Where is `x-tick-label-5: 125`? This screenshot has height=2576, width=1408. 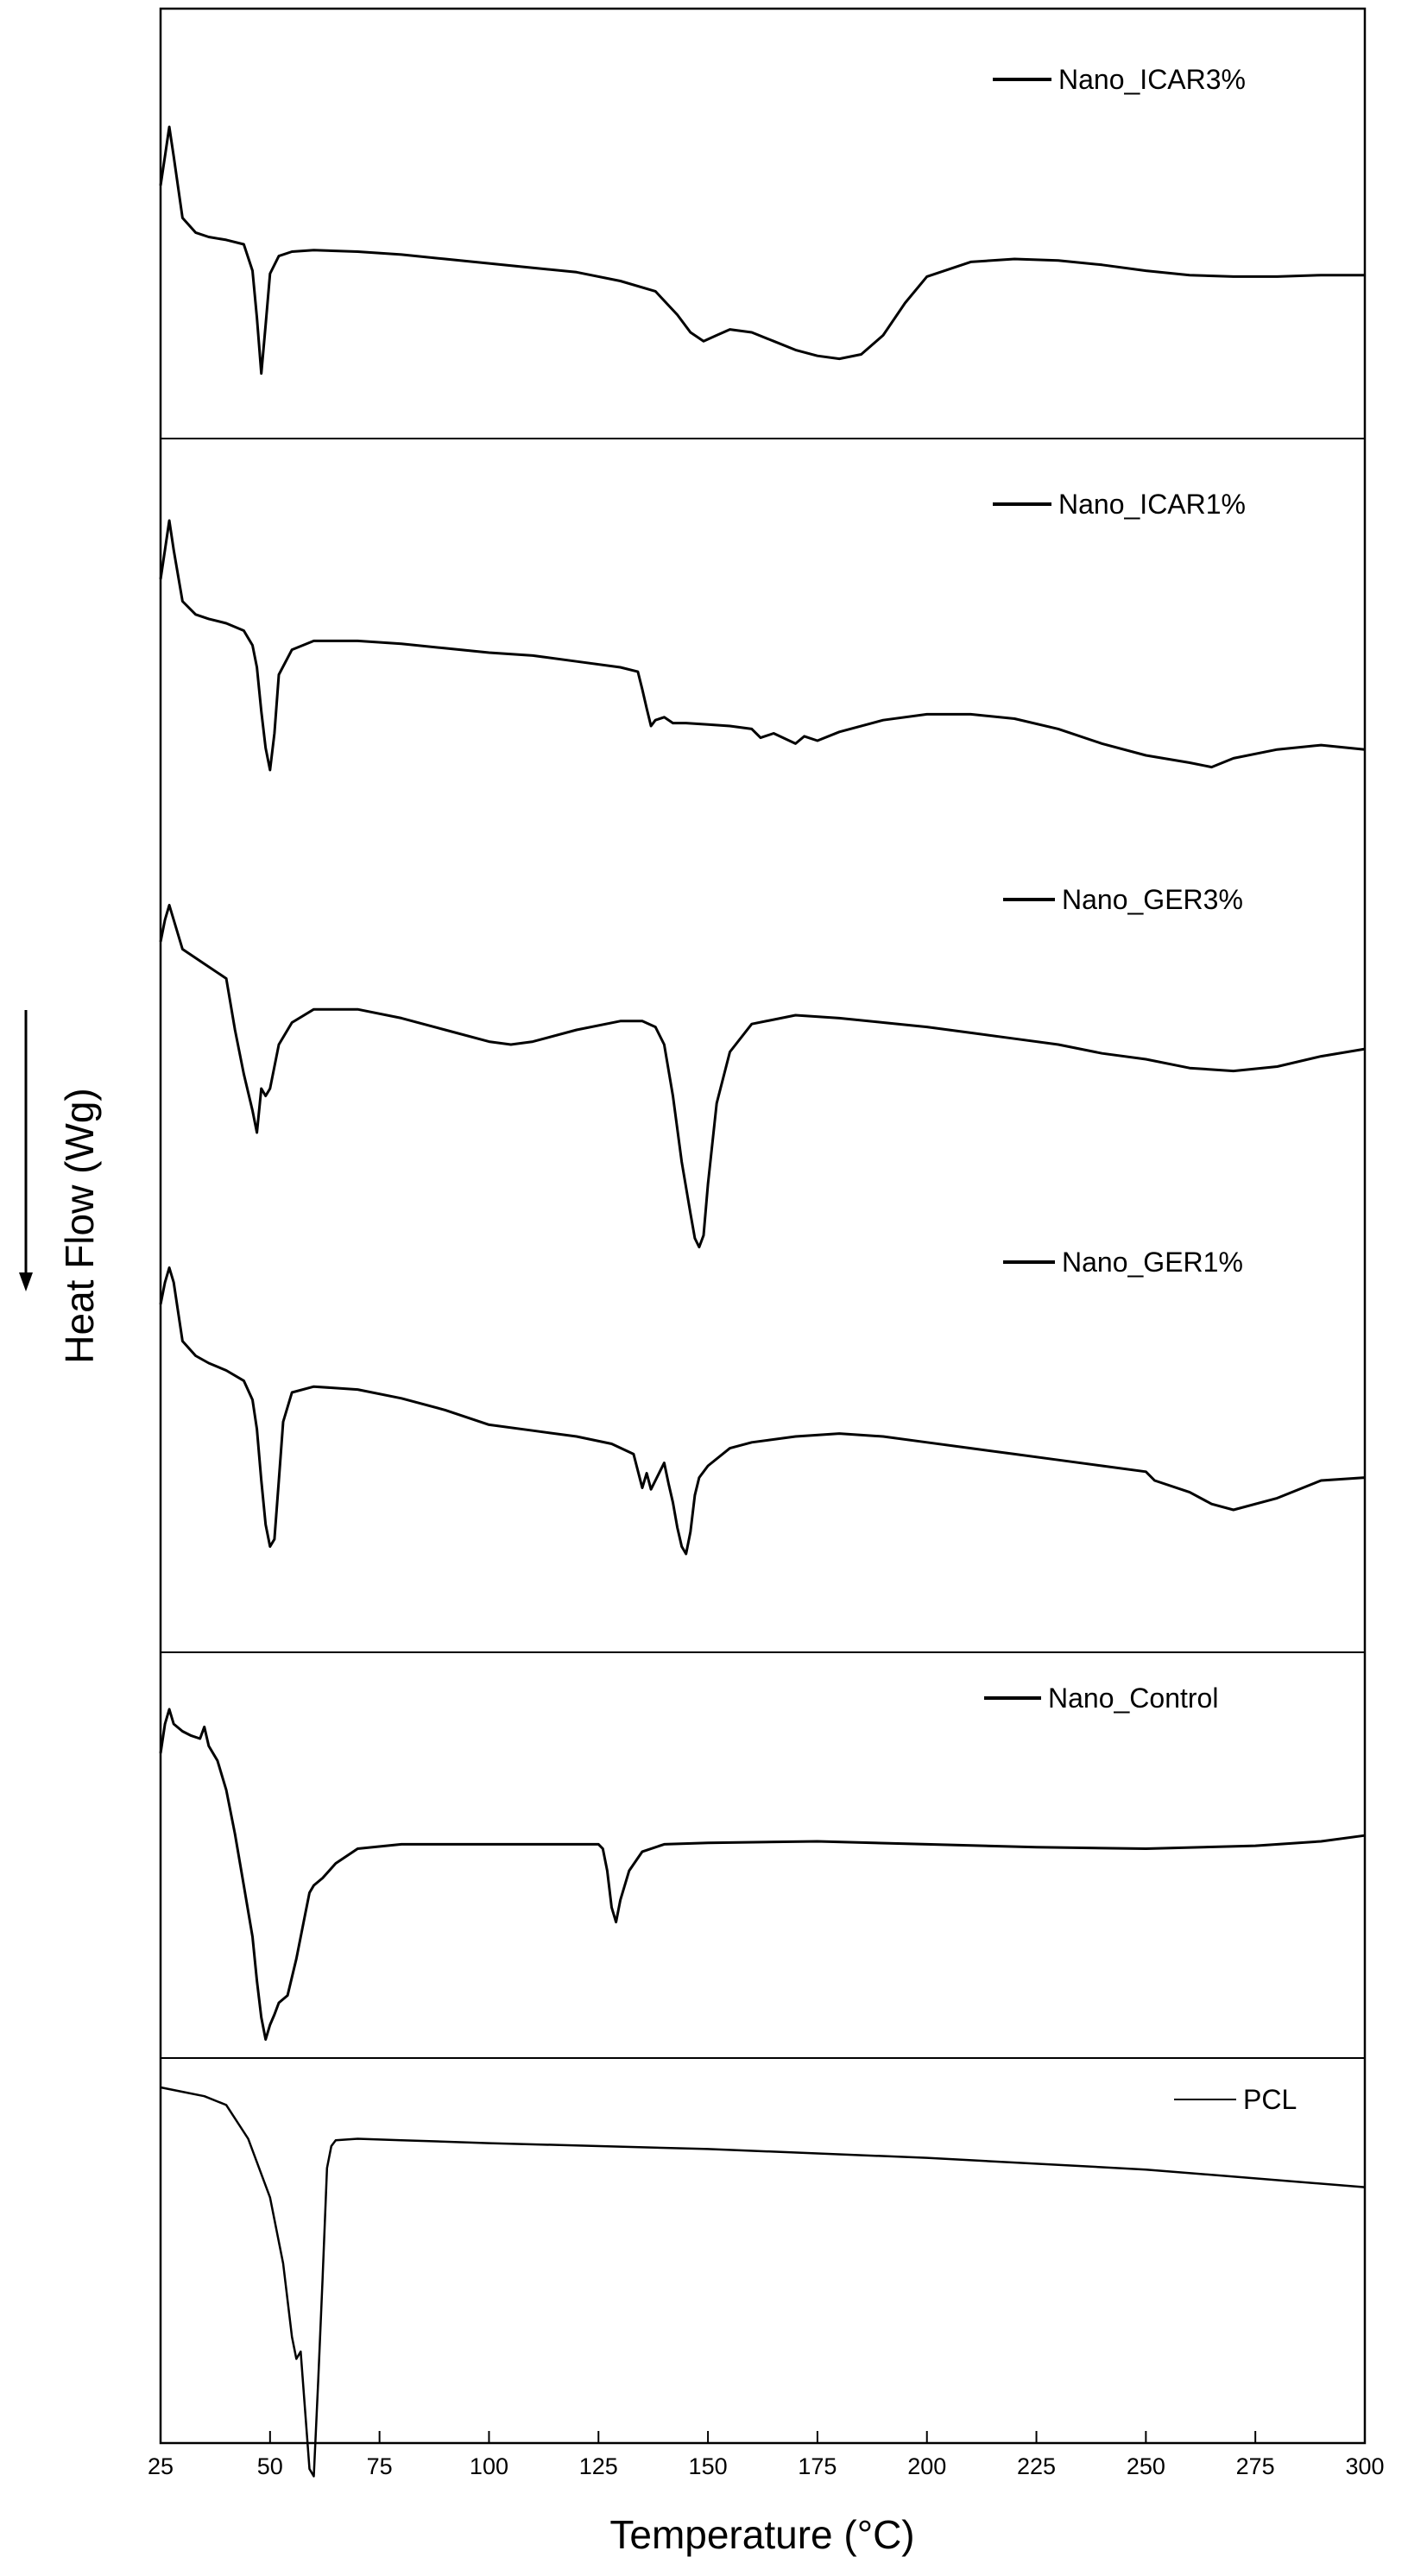
x-tick-label-5: 125 is located at coordinates (598, 2466).